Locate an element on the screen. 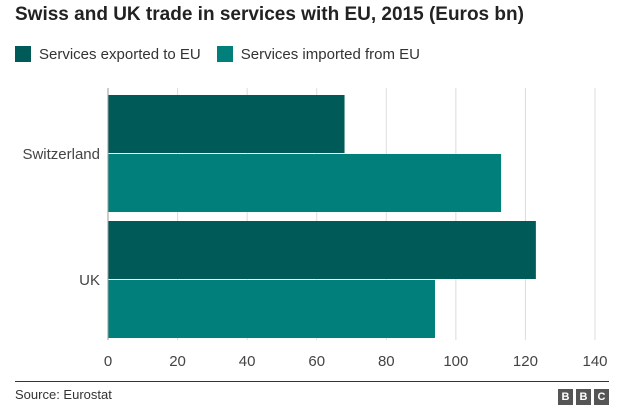  category-label: UK is located at coordinates (89, 280).